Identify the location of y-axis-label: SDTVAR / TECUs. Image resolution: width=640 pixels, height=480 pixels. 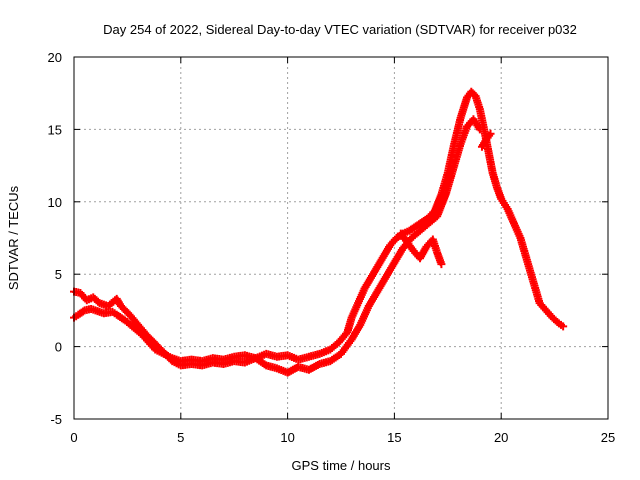
(13, 237).